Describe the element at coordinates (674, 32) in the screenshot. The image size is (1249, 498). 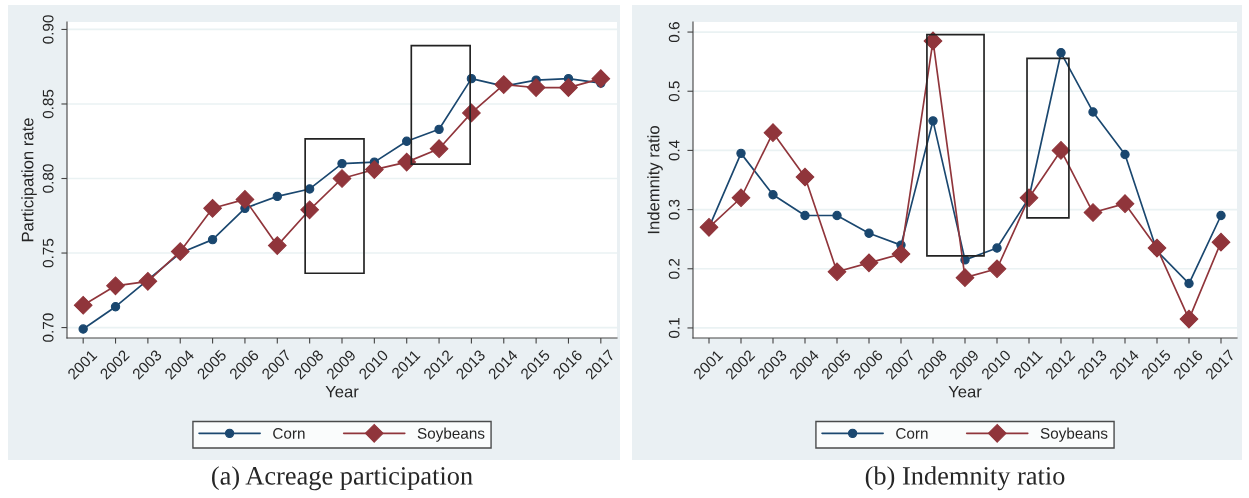
I see `y-tick-label: 0.6` at that location.